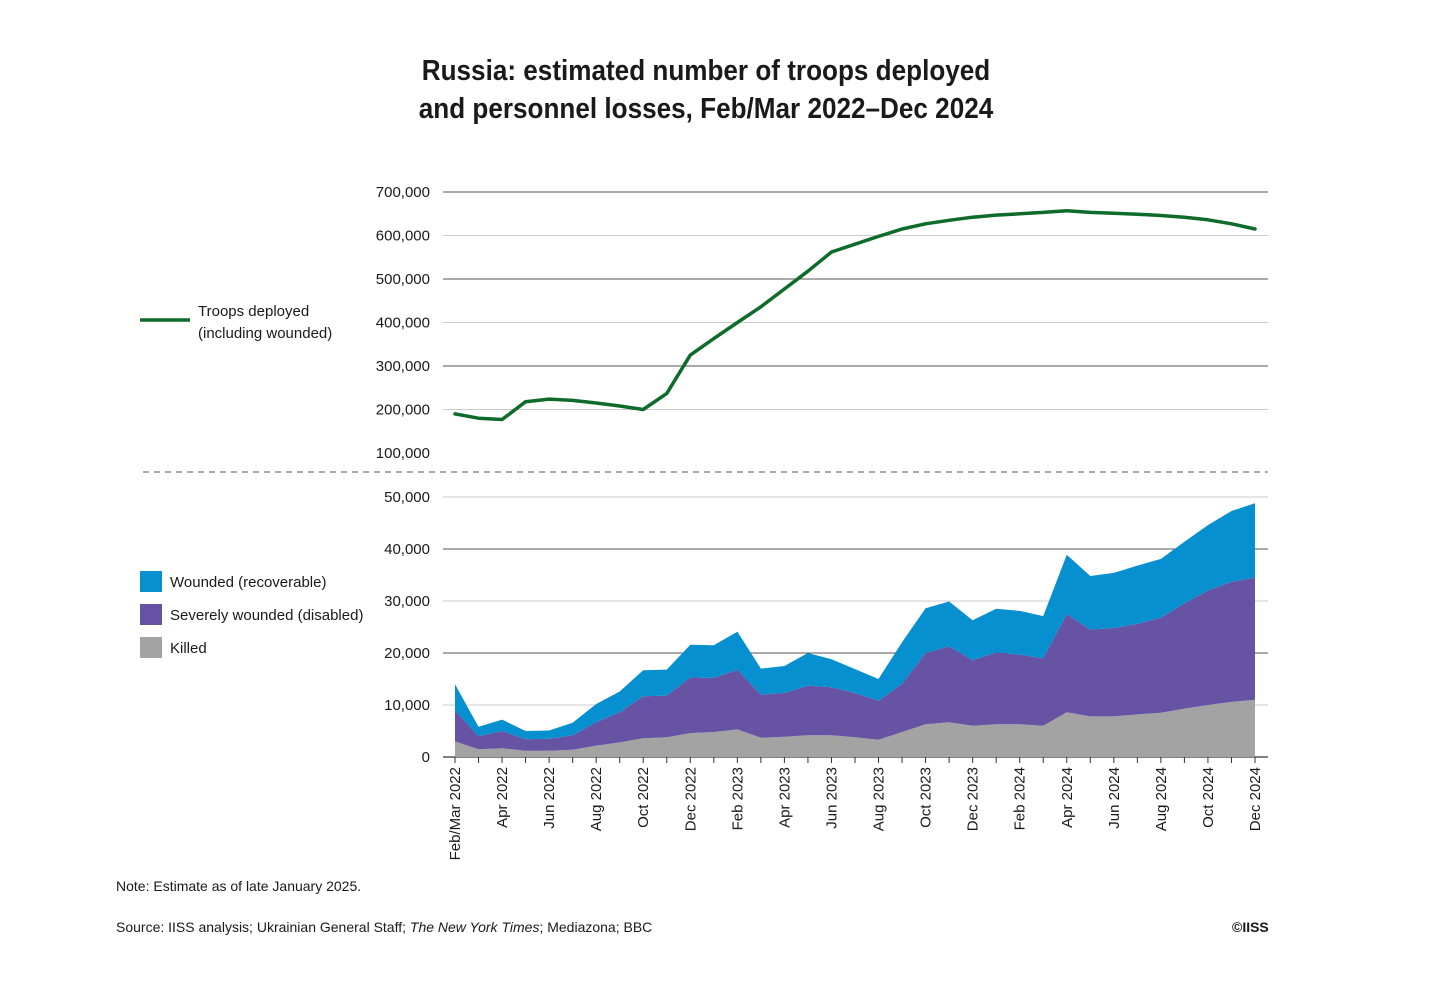 The height and width of the screenshot is (988, 1456). I want to click on losses-y-tick-label: 40,000, so click(407, 549).